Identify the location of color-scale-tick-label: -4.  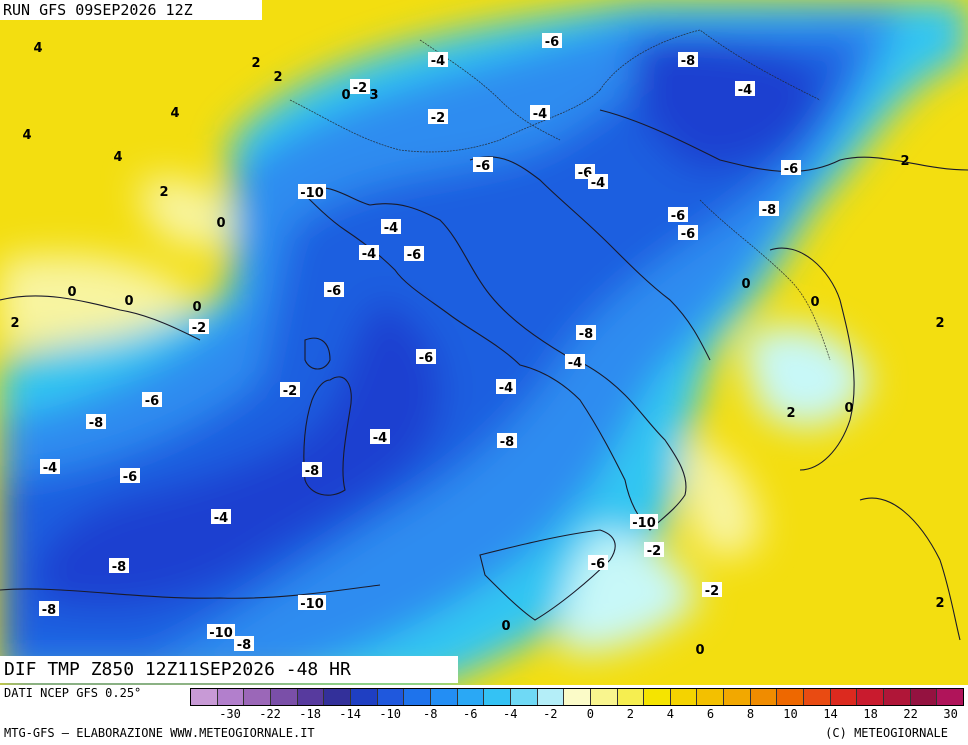
(510, 714).